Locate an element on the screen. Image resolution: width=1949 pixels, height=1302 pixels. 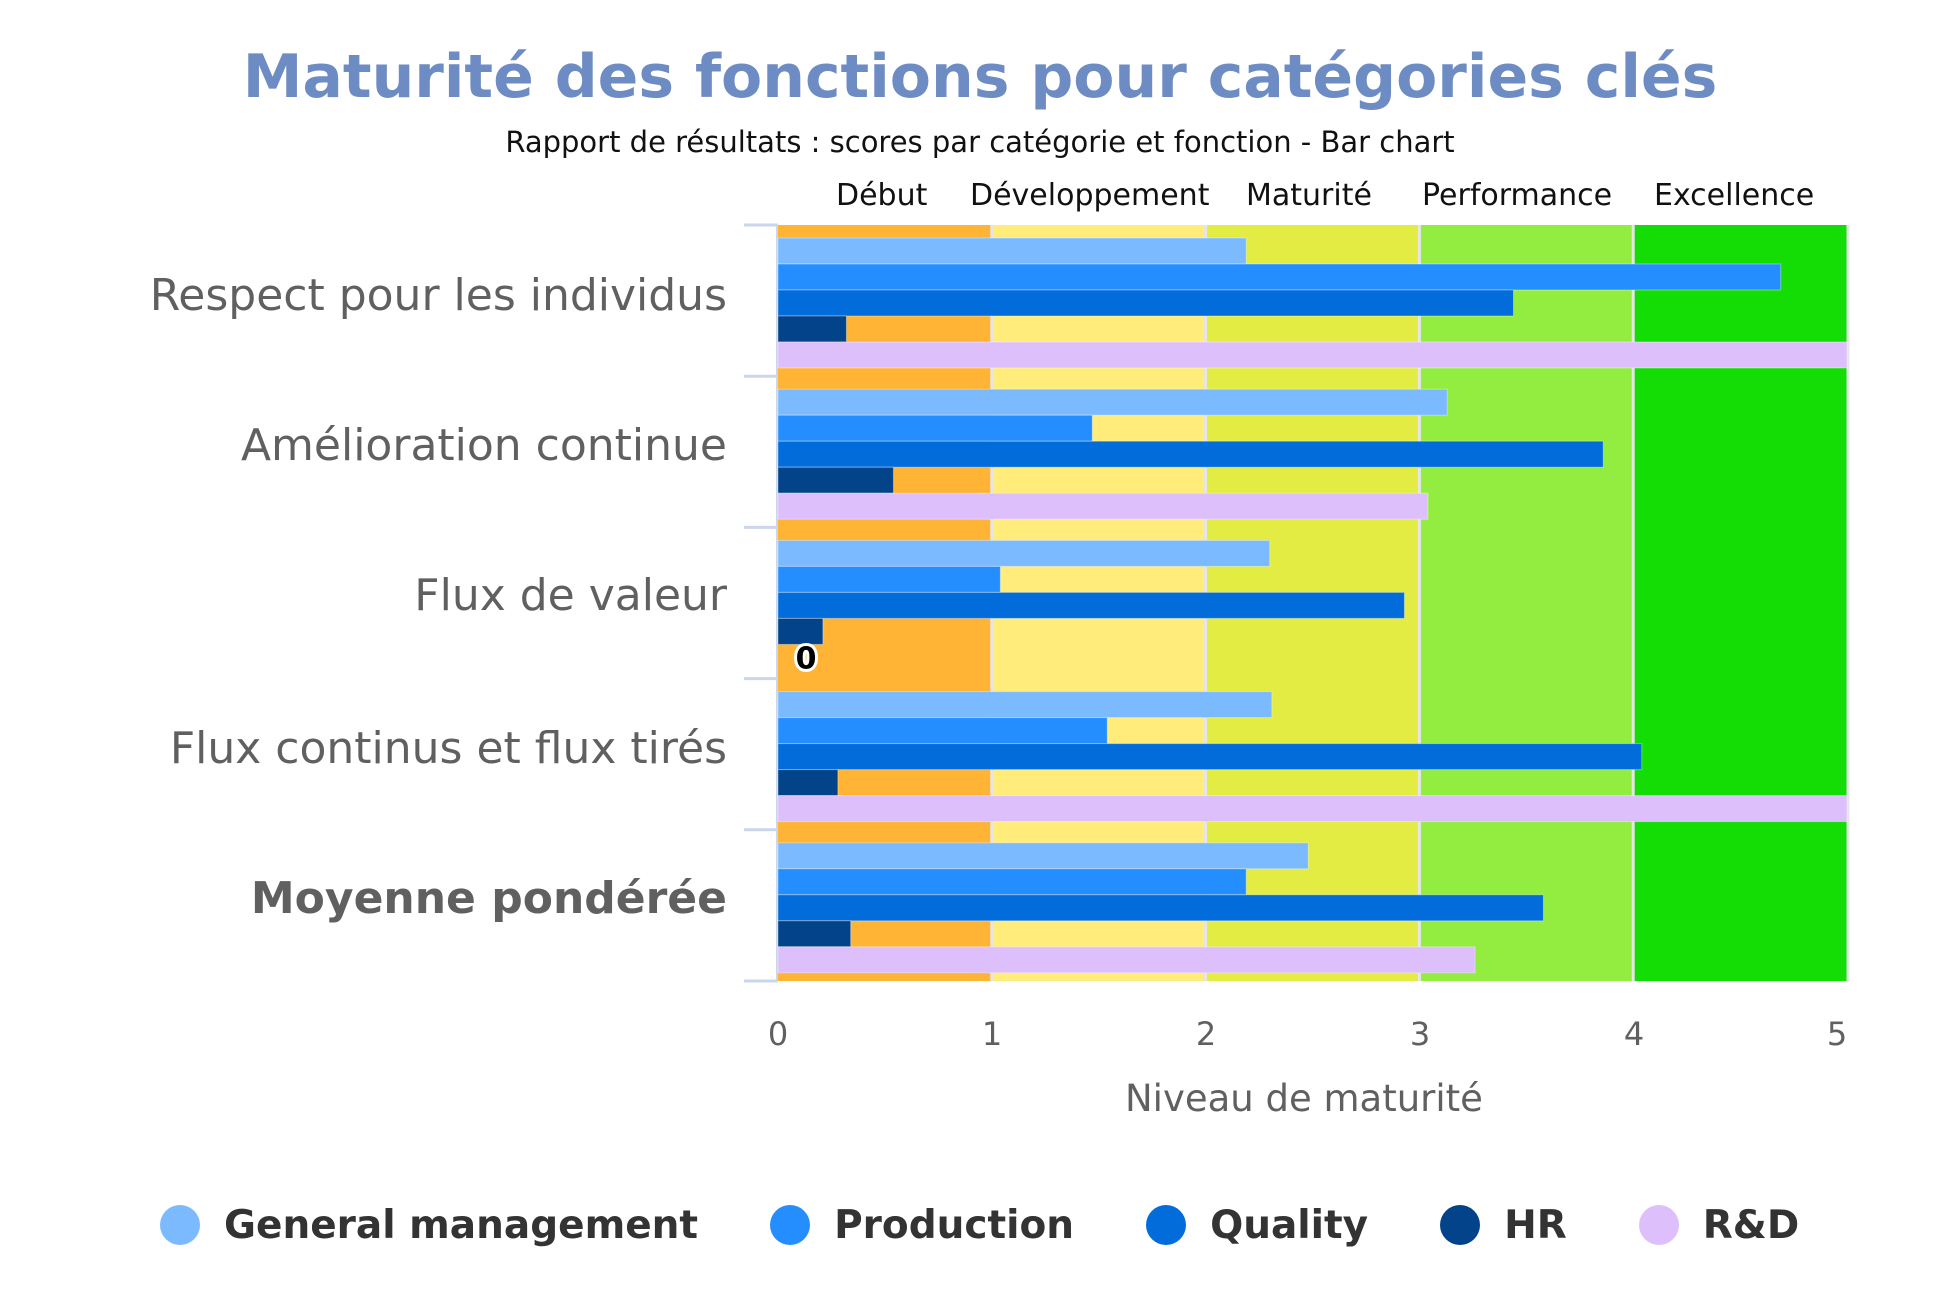
legend-item-hr: HR is located at coordinates (1503, 1225).